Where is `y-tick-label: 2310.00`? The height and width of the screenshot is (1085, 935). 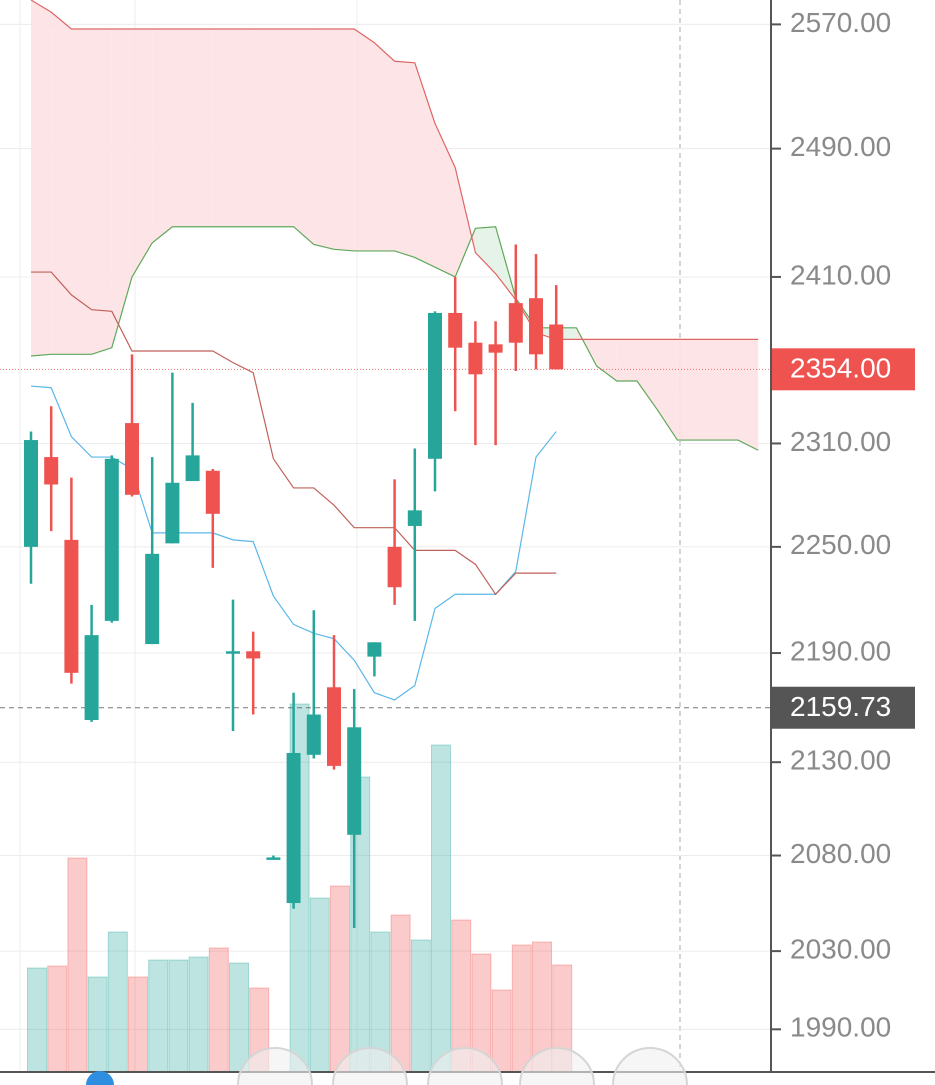 y-tick-label: 2310.00 is located at coordinates (840, 441).